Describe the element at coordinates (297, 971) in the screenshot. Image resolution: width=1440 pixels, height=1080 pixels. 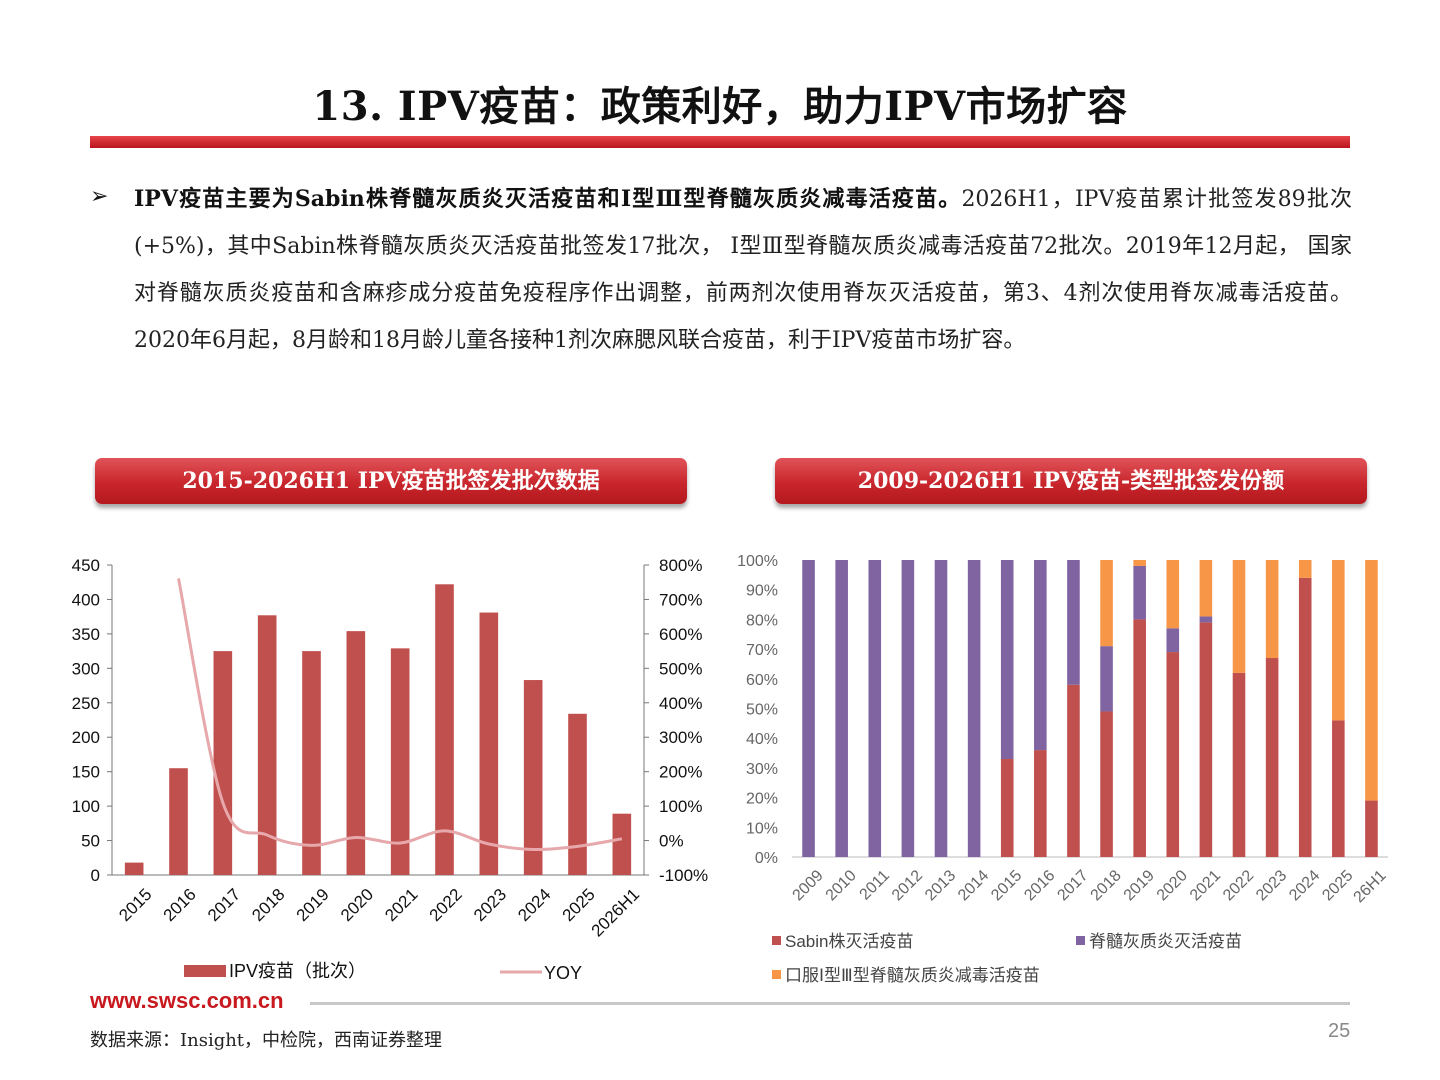
I see `legend-label-bar: IPV疫苗（批次）` at that location.